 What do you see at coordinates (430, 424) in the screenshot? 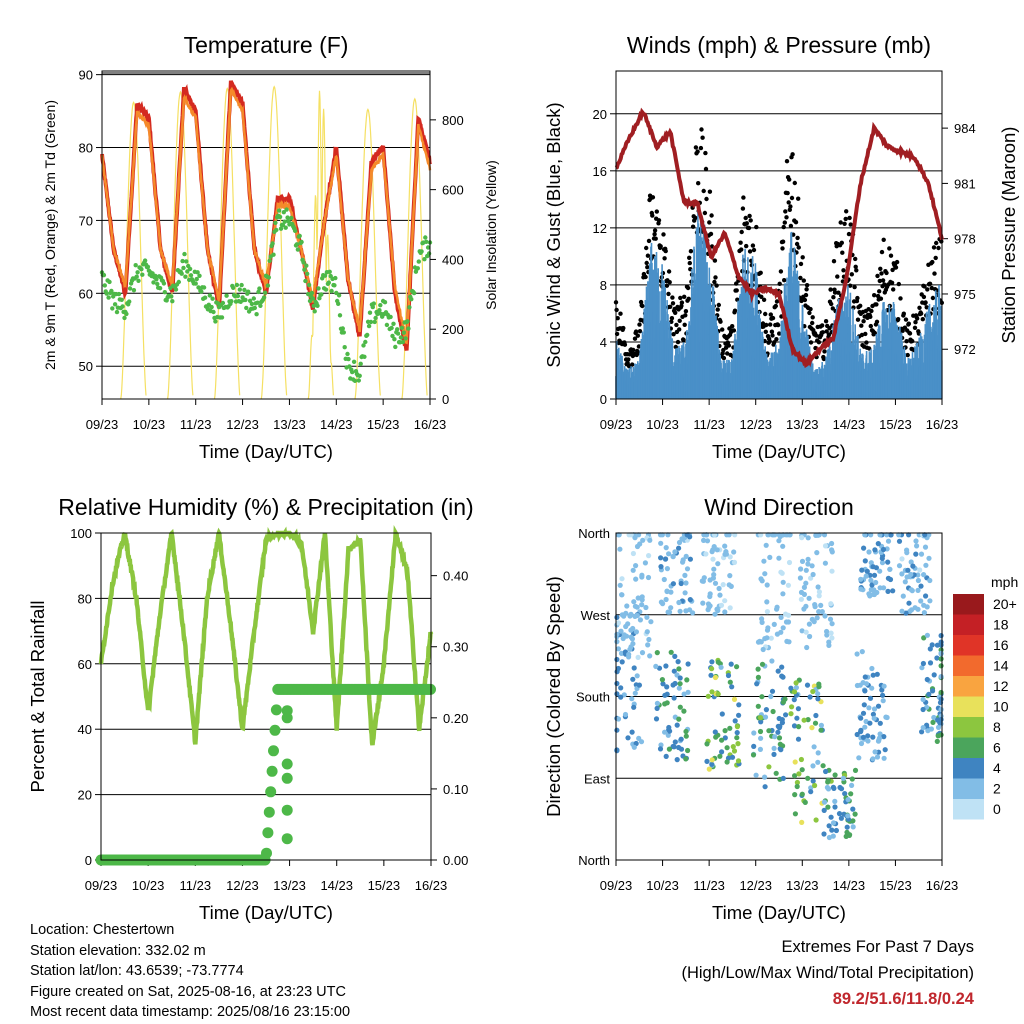
I see `x-tick-label-0: 16/23` at bounding box center [430, 424].